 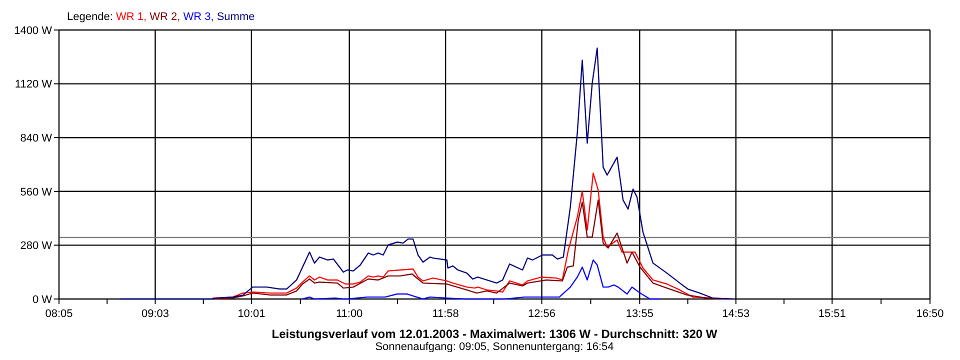 What do you see at coordinates (91, 17) in the screenshot?
I see `legend-title: Legende:` at bounding box center [91, 17].